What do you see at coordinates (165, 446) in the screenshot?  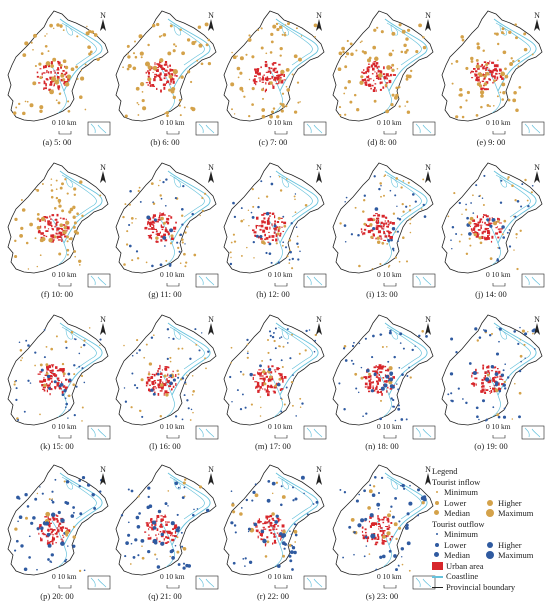 I see `panel-caption: (l) 16: 00` at bounding box center [165, 446].